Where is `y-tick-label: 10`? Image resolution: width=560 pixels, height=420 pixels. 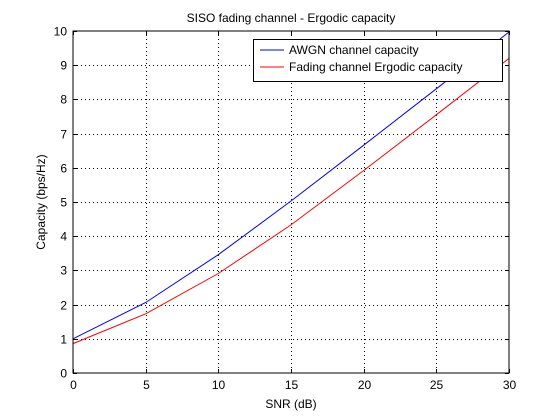
y-tick-label: 10 is located at coordinates (61, 32).